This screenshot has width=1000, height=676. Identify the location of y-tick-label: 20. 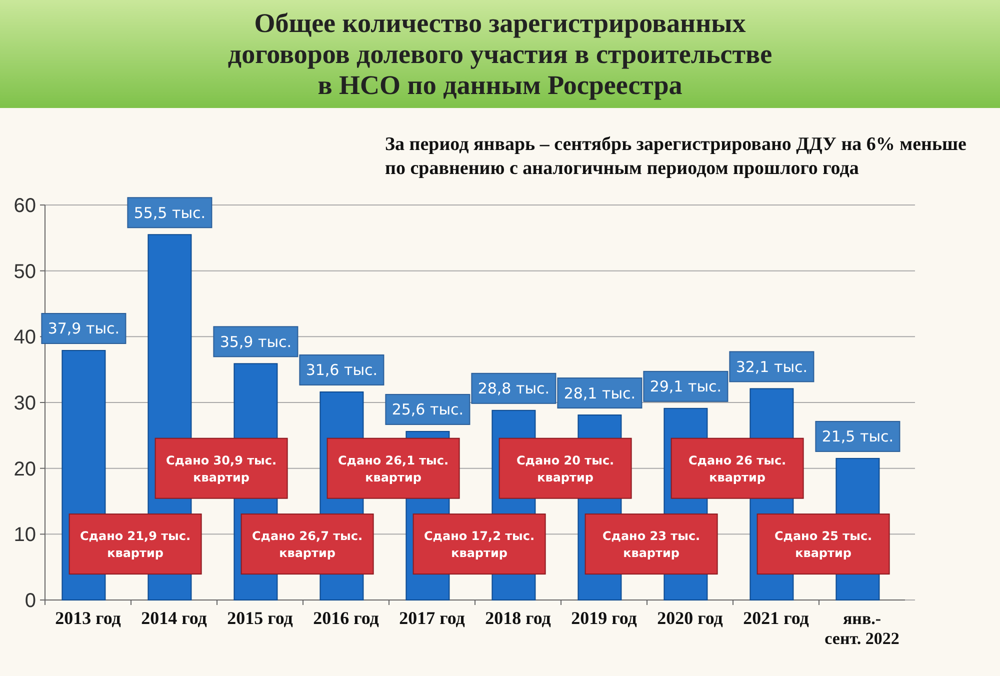
(25, 469).